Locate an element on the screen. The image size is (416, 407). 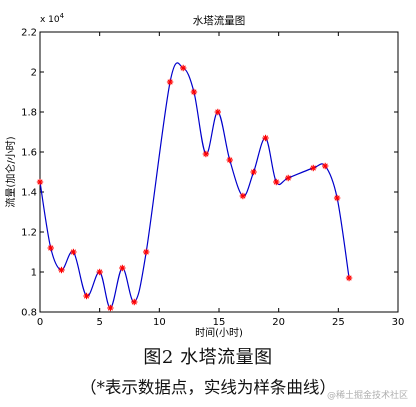
x-tick-label: 5 is located at coordinates (99, 322).